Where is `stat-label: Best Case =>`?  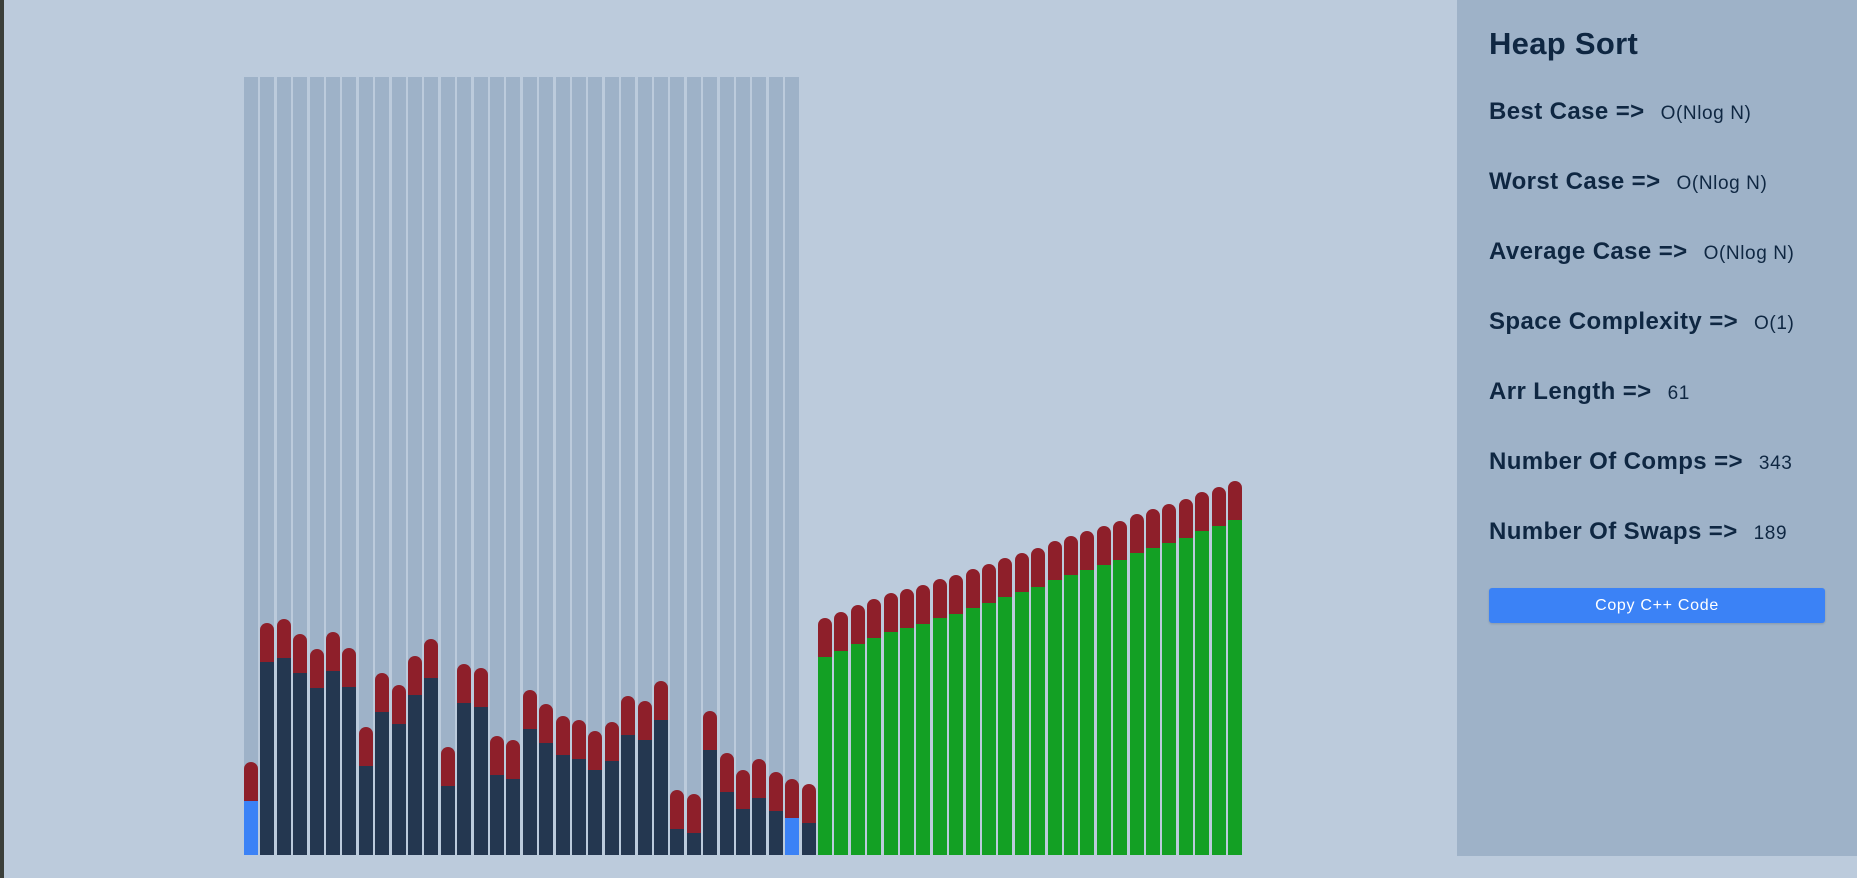
stat-label: Best Case => is located at coordinates (1567, 111).